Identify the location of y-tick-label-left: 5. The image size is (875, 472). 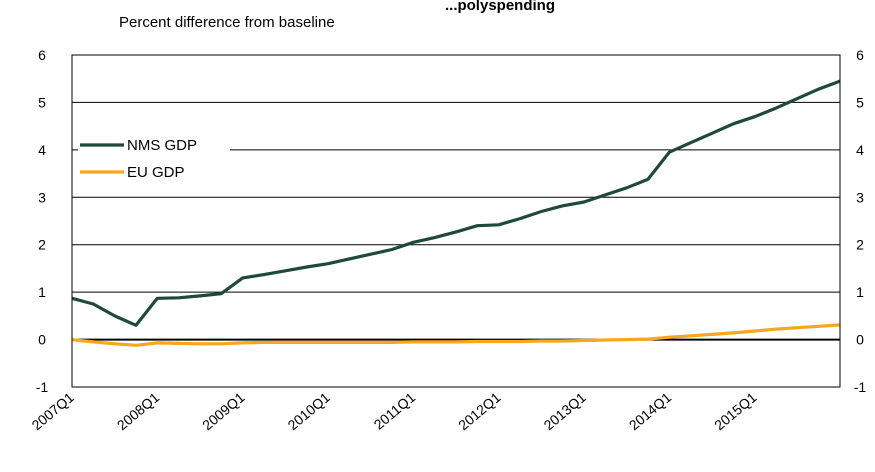
(42, 102).